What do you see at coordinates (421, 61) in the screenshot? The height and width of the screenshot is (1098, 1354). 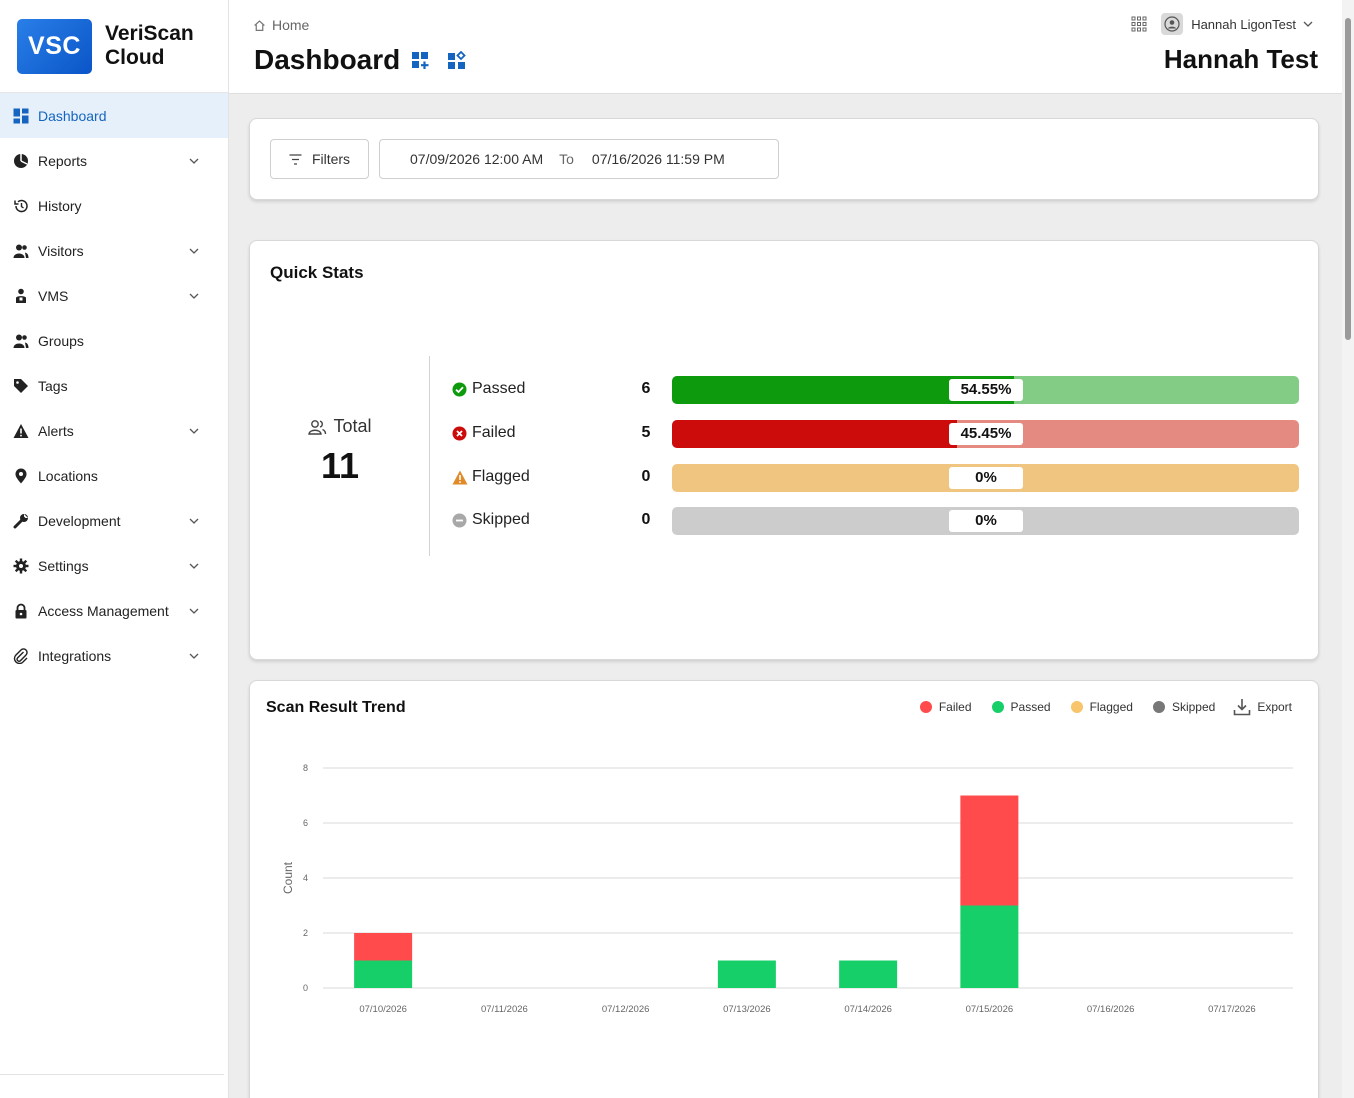 I see `add-widget-icon` at bounding box center [421, 61].